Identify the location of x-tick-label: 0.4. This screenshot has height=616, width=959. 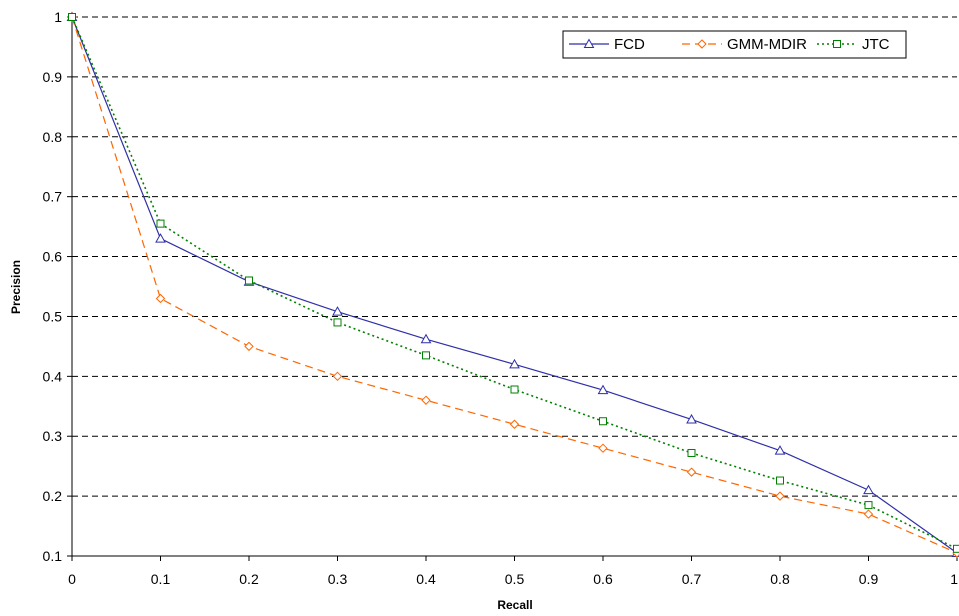
(426, 579).